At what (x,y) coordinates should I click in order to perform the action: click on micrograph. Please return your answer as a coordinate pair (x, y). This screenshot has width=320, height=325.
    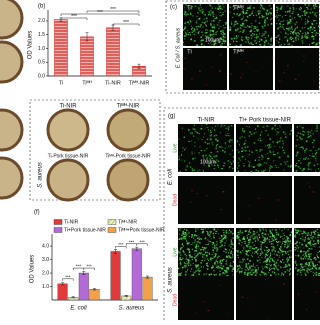
    Looking at the image, I should click on (264, 200).